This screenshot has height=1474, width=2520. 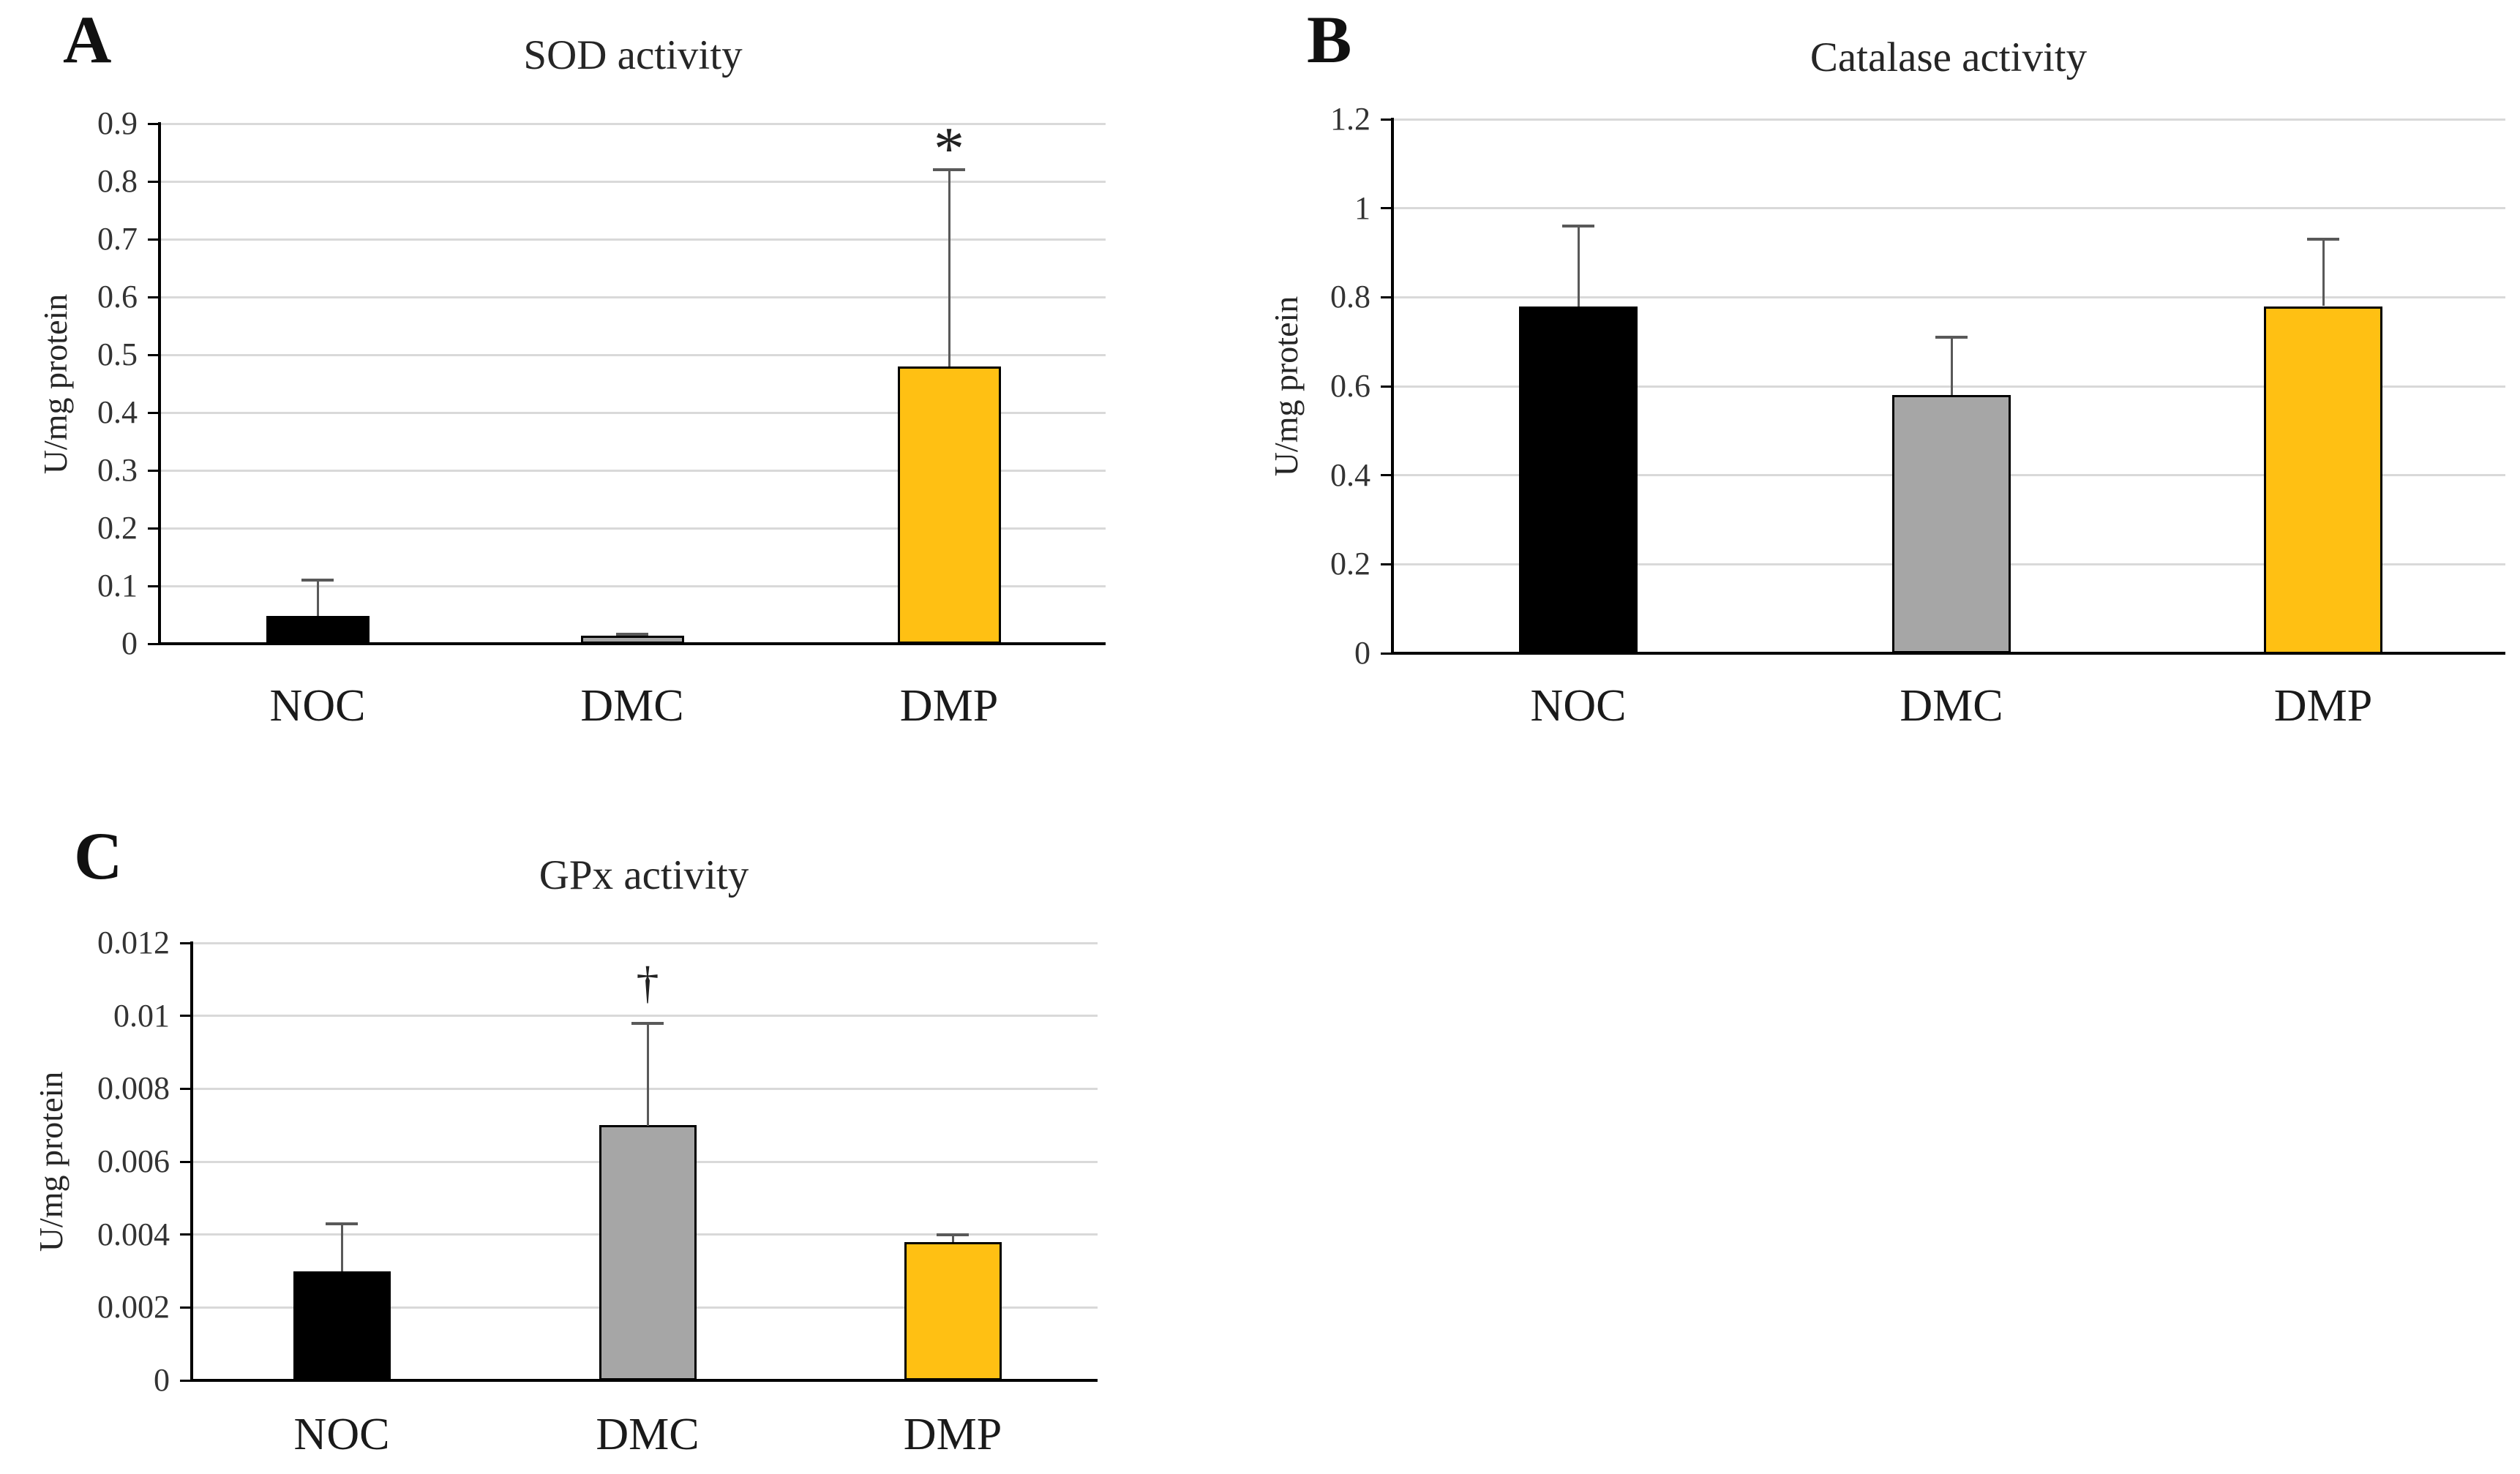 I want to click on y-tick-label: 0.01, so click(x=141, y=1016).